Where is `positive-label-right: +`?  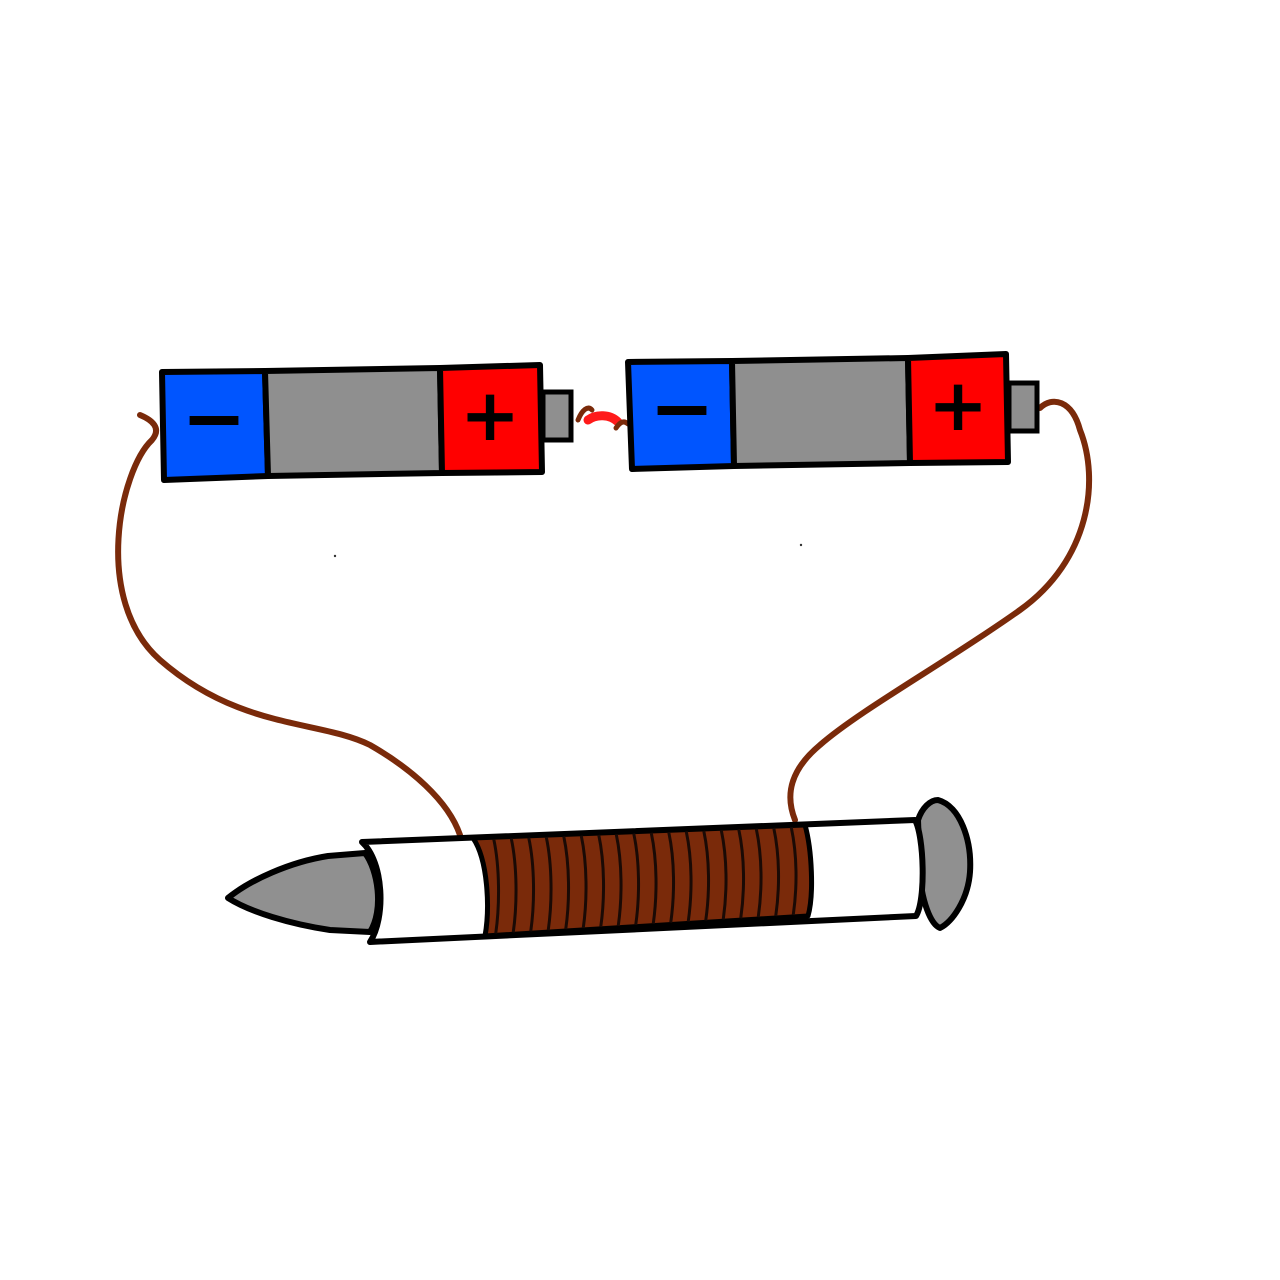
positive-label-right: + is located at coordinates (958, 405).